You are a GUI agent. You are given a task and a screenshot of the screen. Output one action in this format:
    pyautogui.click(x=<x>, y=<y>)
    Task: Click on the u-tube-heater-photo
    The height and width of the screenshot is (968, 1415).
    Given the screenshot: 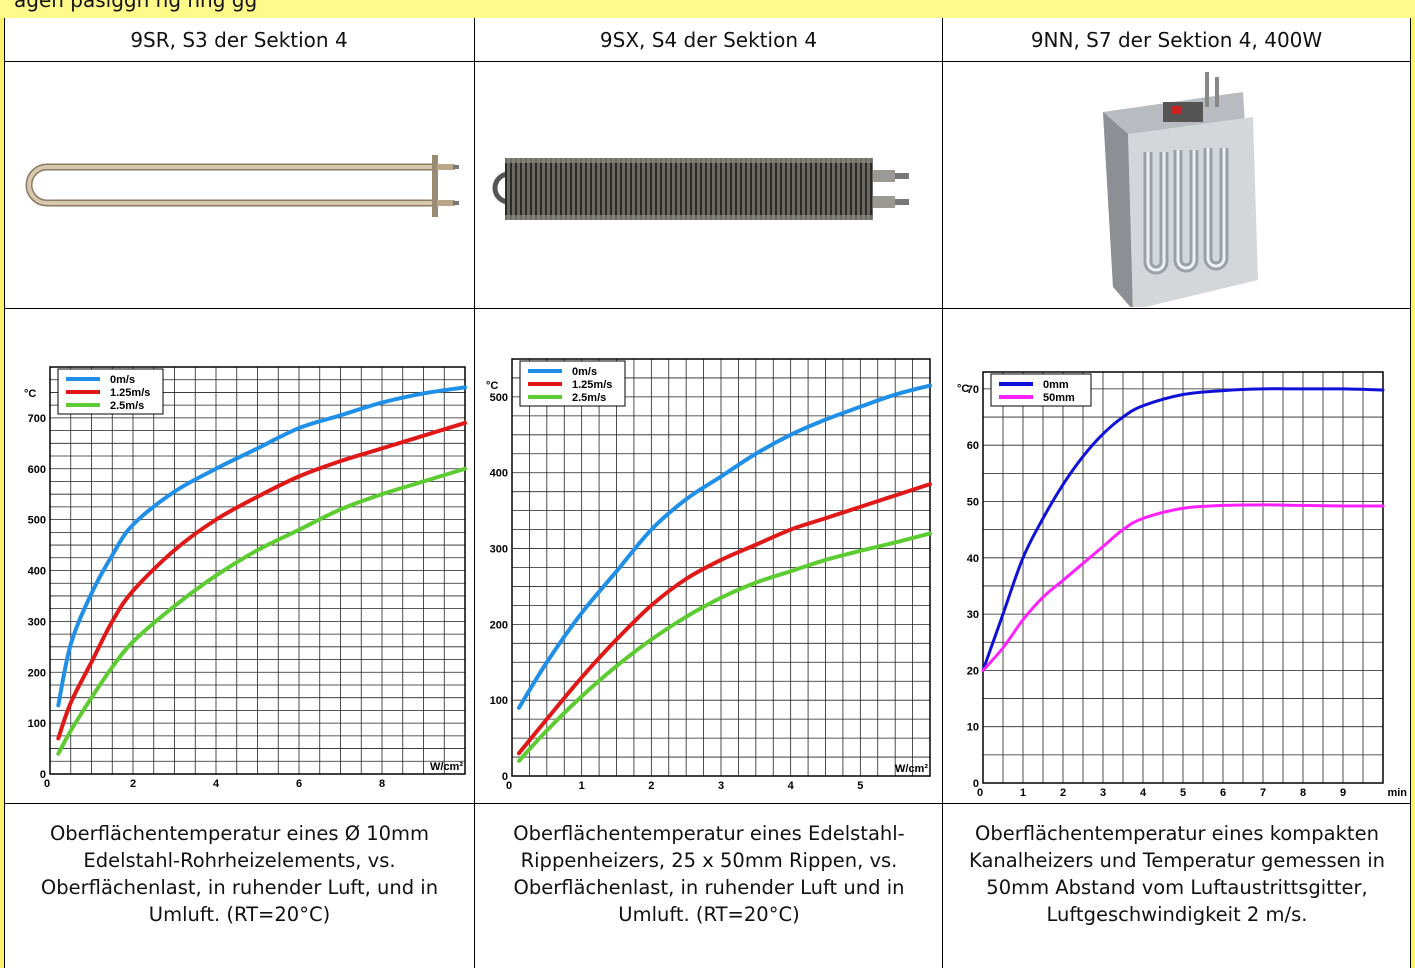 What is the action you would take?
    pyautogui.click(x=239, y=184)
    